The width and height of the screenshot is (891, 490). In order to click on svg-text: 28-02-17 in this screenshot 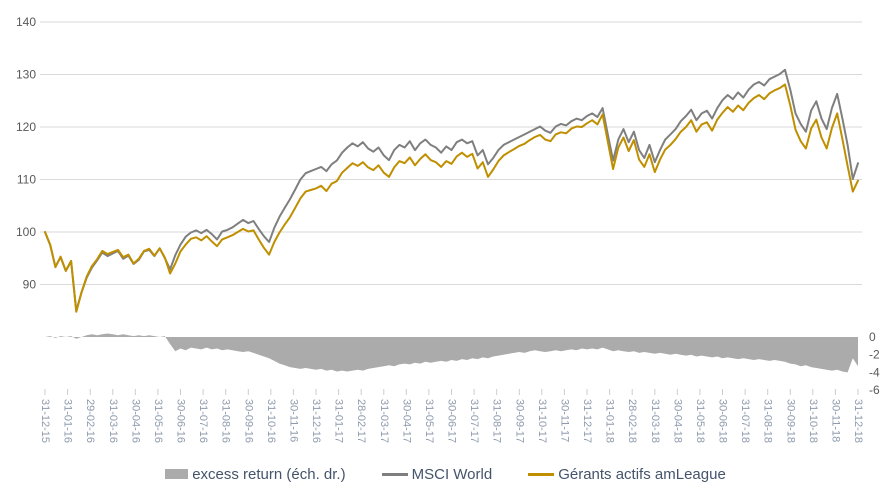, I will do `click(361, 421)`.